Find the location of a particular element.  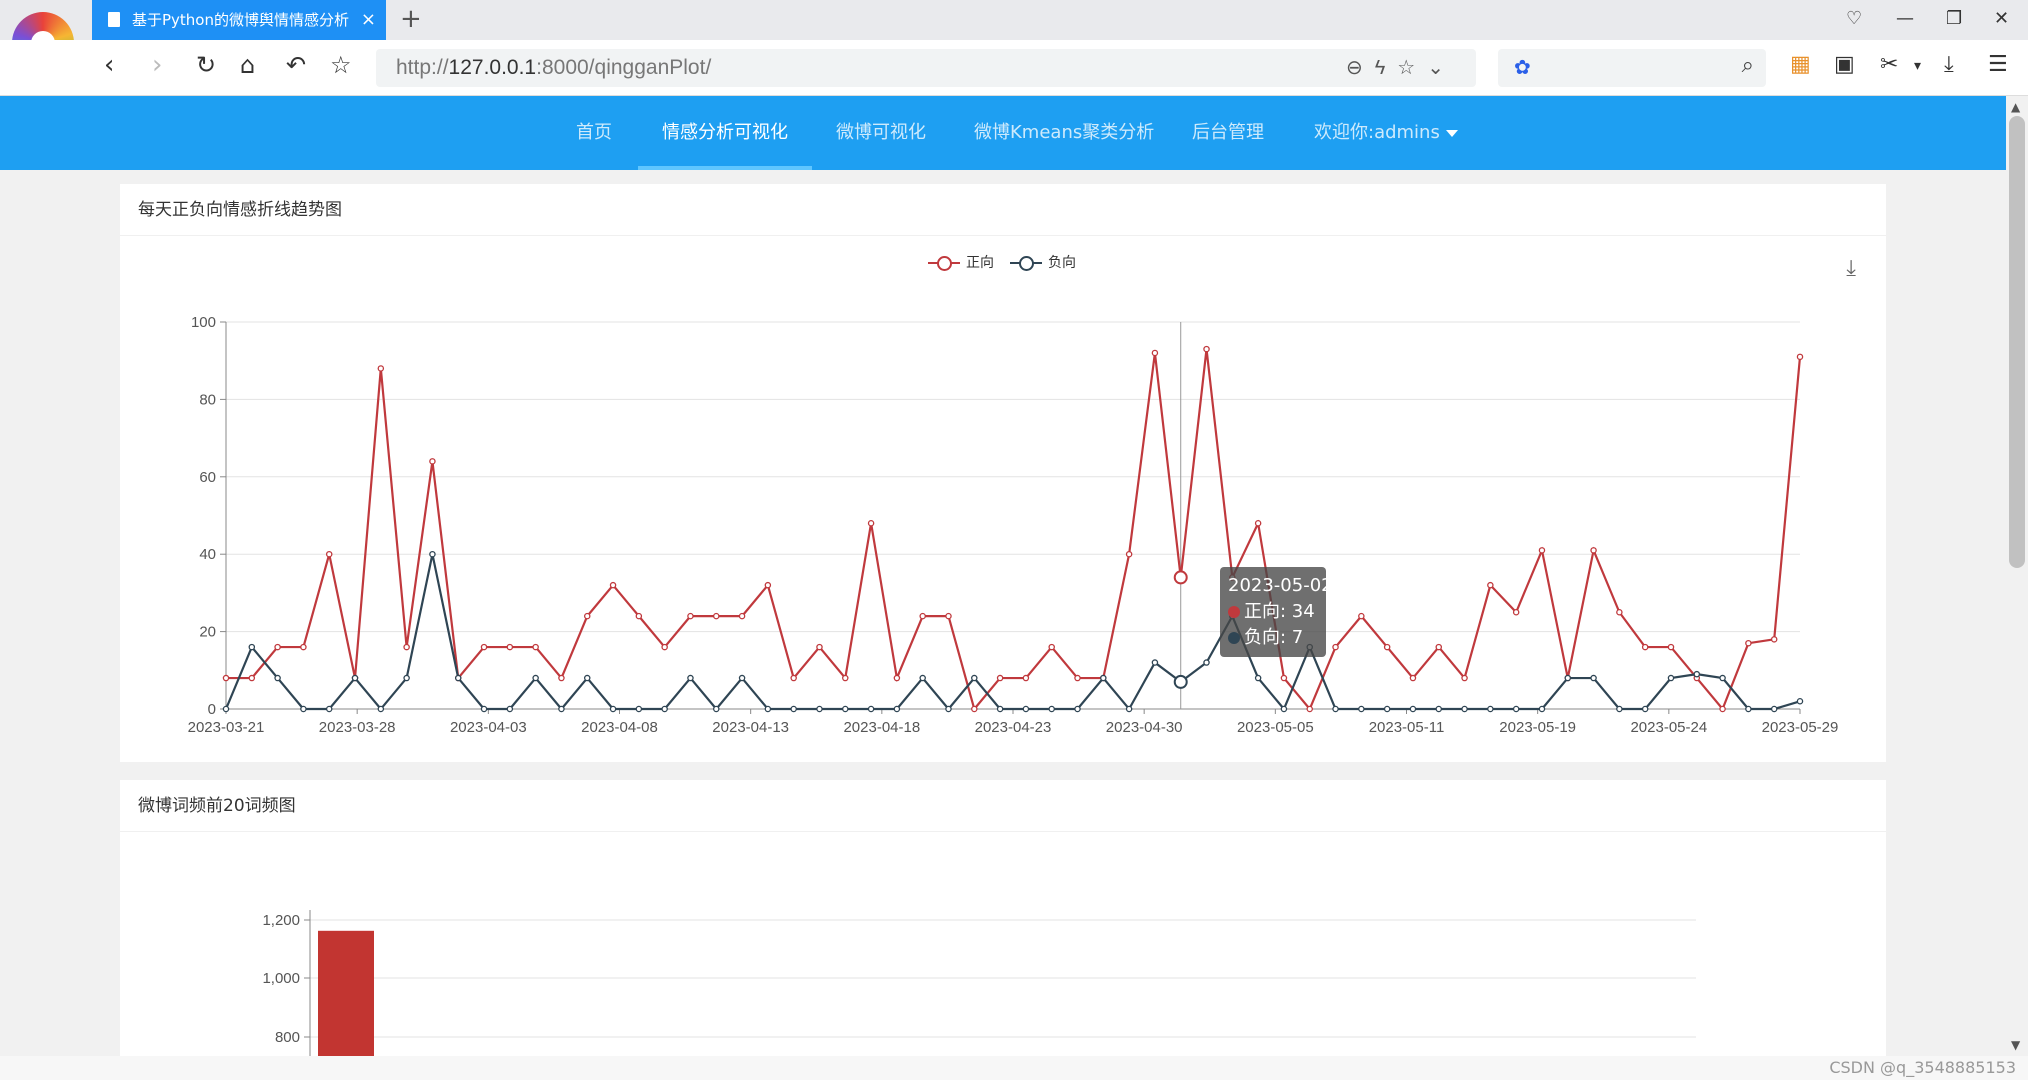

menu-icon: ☰ is located at coordinates (1998, 64).